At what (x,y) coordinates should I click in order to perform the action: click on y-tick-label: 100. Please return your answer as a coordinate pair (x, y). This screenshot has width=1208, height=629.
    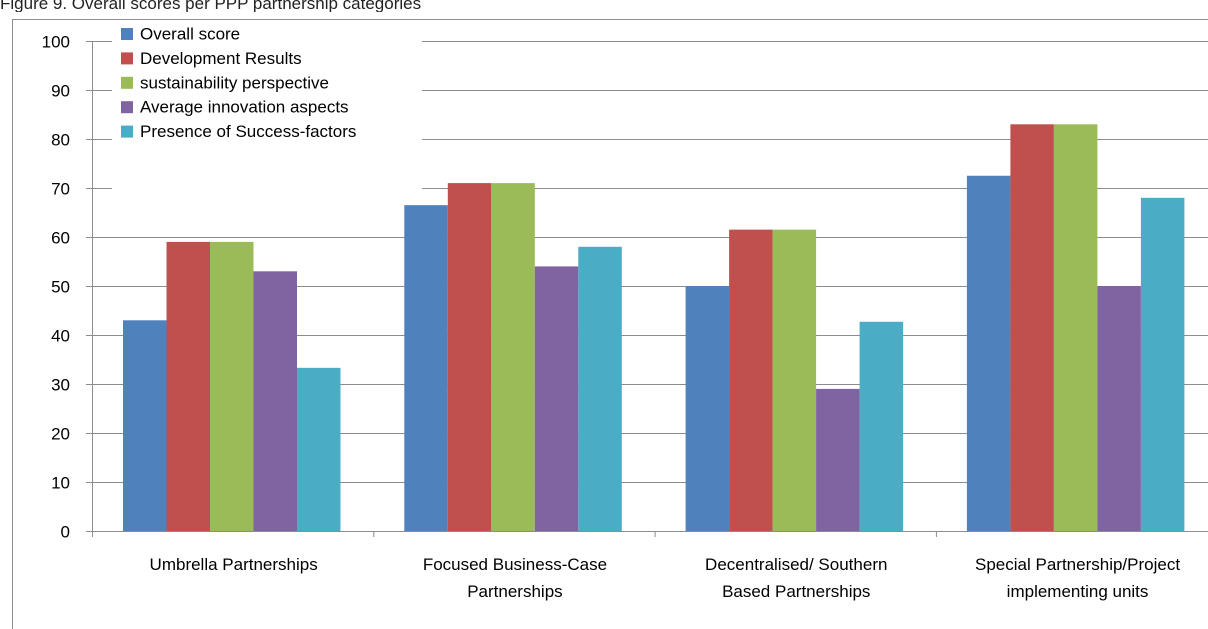
    Looking at the image, I should click on (56, 42).